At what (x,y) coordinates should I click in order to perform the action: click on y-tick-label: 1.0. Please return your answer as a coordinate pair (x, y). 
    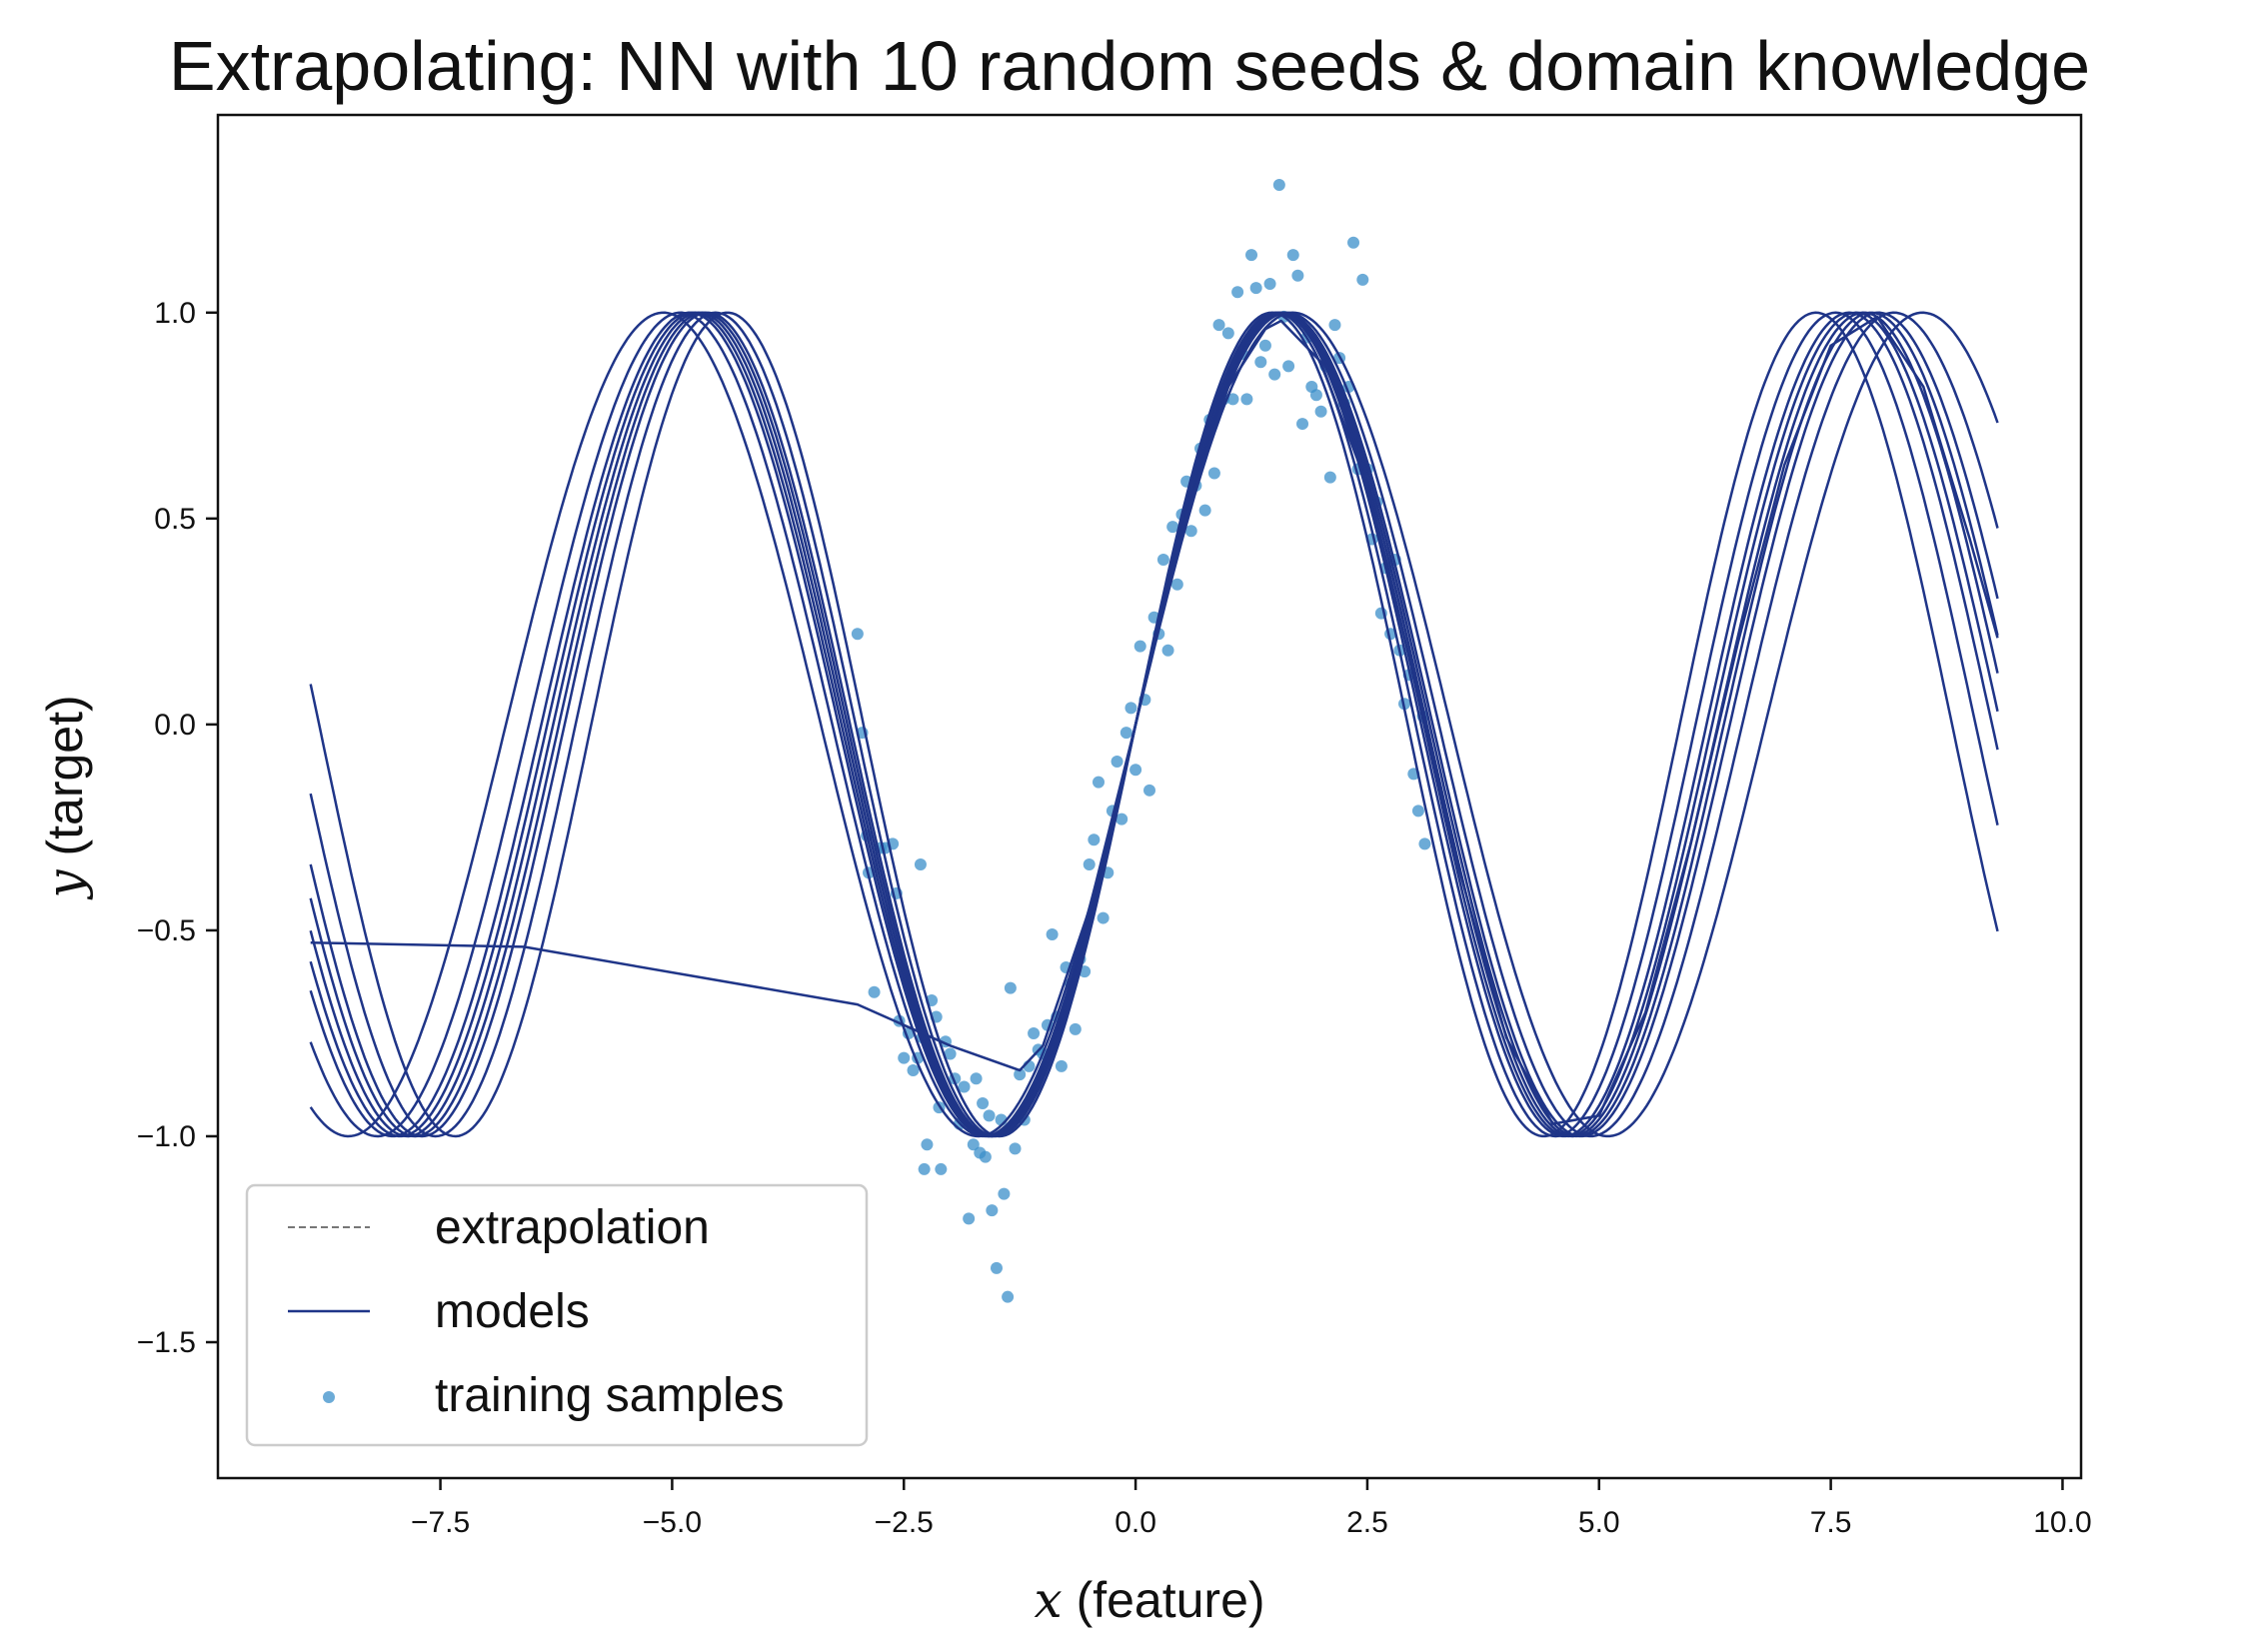
    Looking at the image, I should click on (175, 313).